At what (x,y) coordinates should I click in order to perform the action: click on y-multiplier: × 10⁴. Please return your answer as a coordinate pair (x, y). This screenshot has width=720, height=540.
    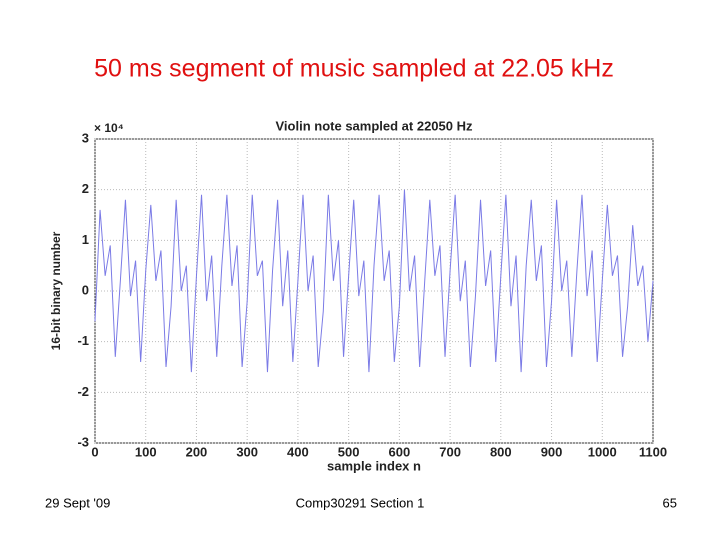
    Looking at the image, I should click on (109, 128).